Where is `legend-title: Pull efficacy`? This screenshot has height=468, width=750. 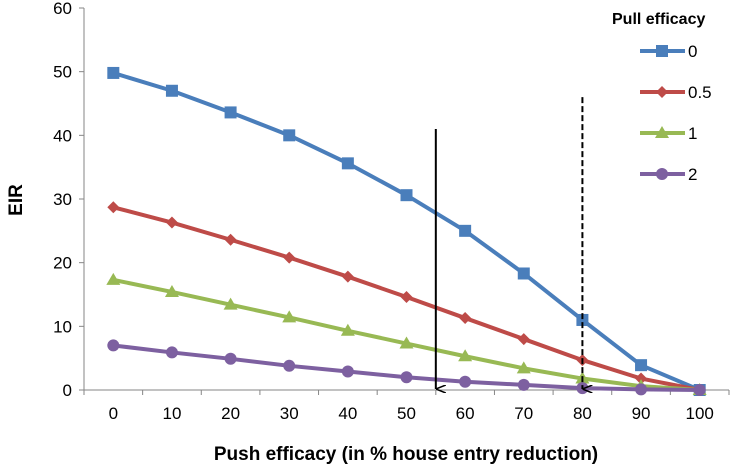
legend-title: Pull efficacy is located at coordinates (658, 19).